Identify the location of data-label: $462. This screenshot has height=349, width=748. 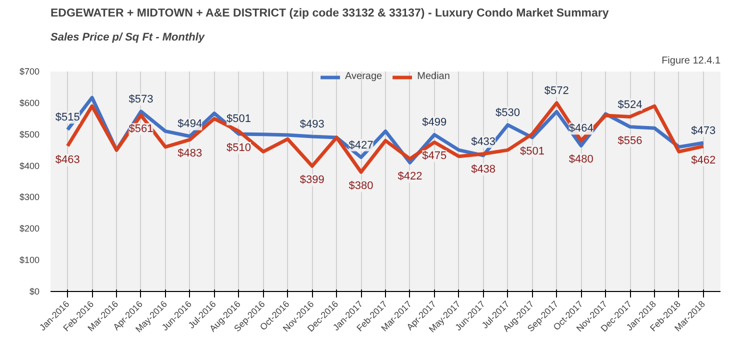
(703, 160).